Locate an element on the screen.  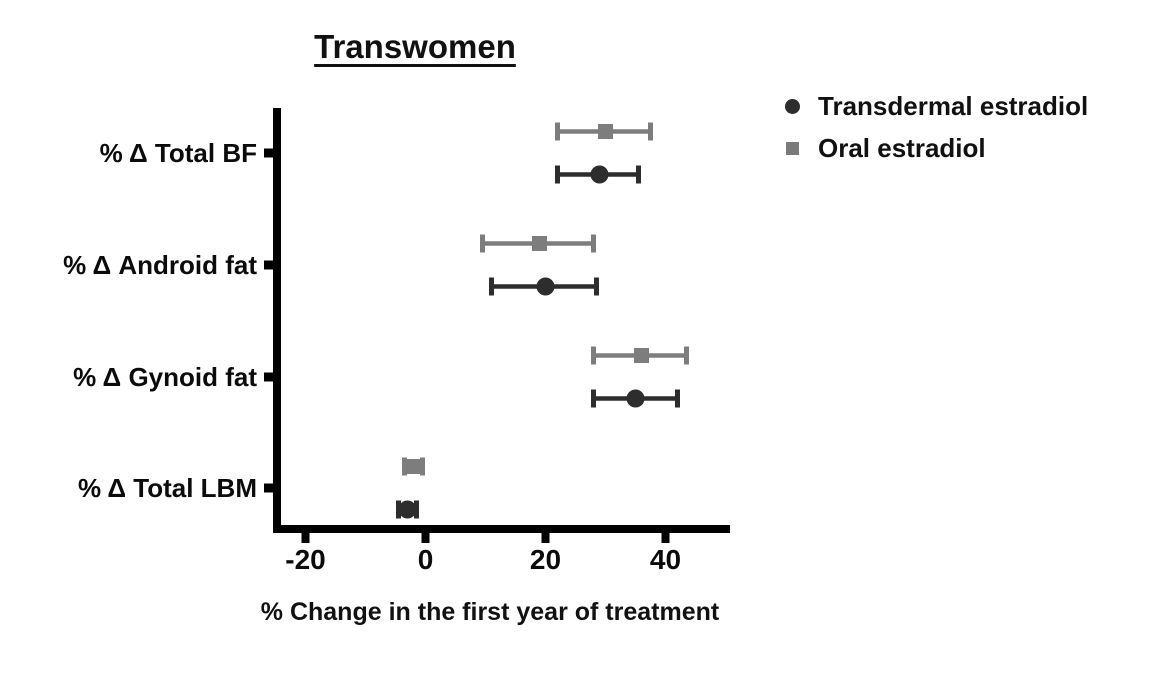
legend-item-transdermal-estradiol: Transdermal estradiol is located at coordinates (936, 106).